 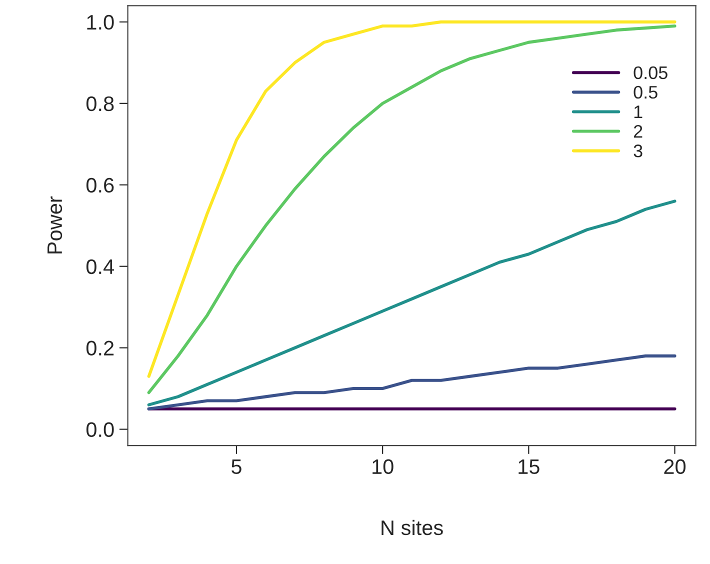 I want to click on y-axis-title: Power, so click(x=55, y=225).